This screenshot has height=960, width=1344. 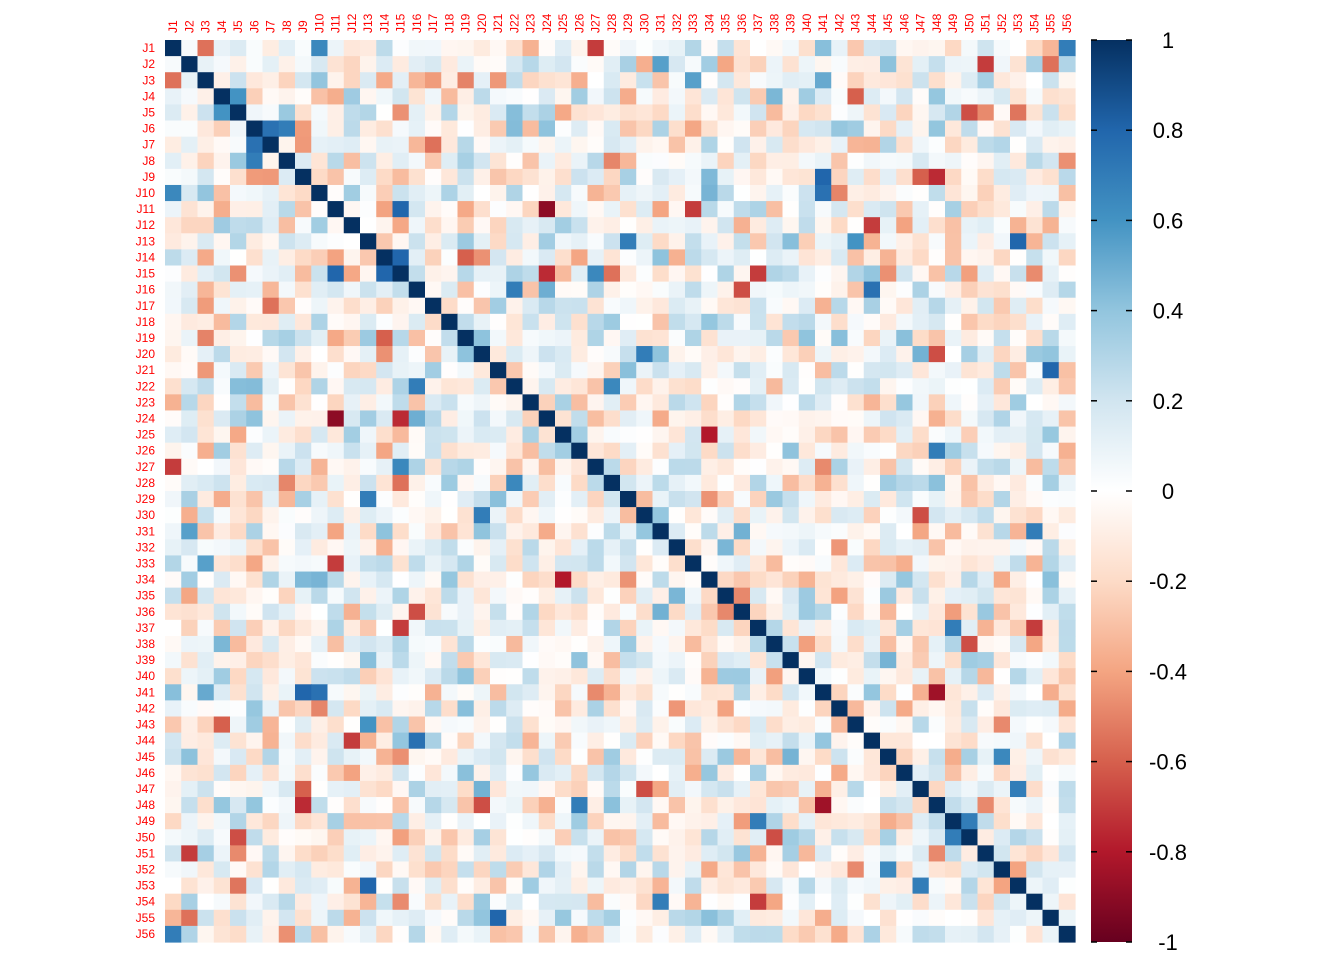 What do you see at coordinates (146, 805) in the screenshot?
I see `row-tick-label: J48` at bounding box center [146, 805].